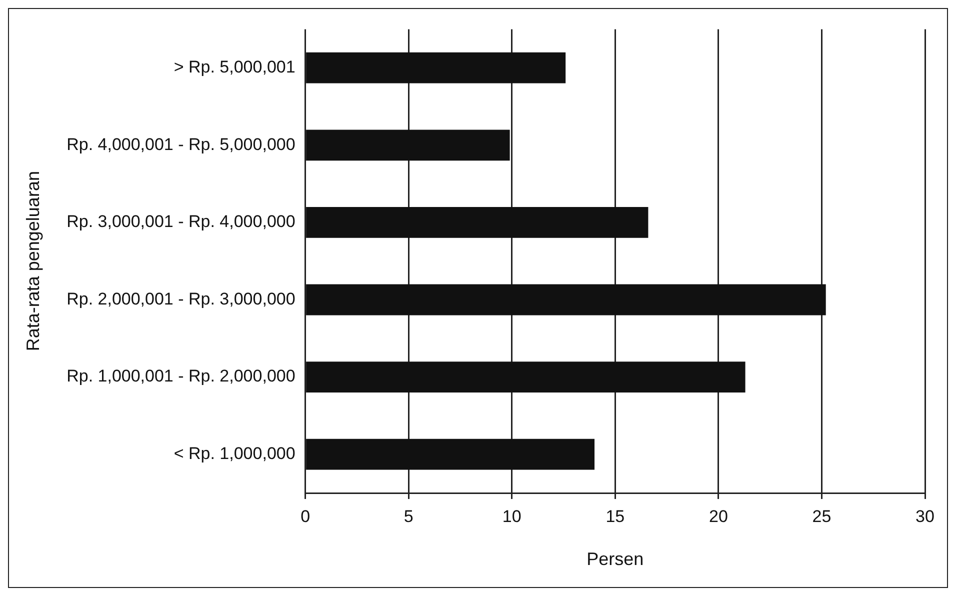 This screenshot has width=958, height=599. I want to click on y-axis-title: Rata-rata pengeluaran, so click(32, 261).